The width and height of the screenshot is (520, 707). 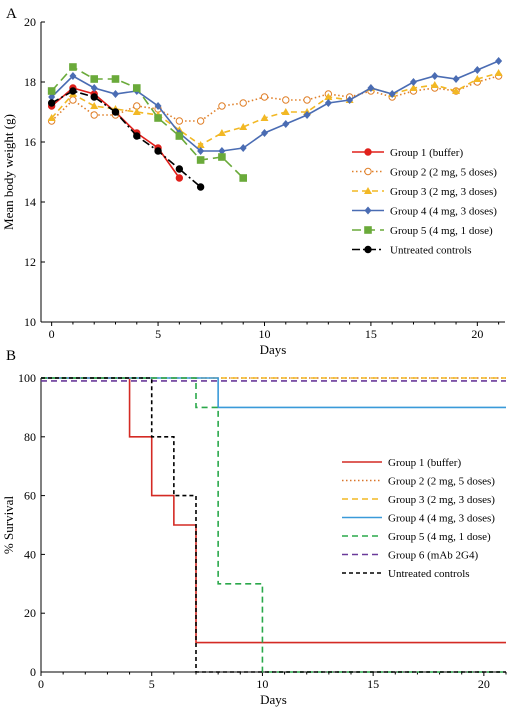 I want to click on x-tick-label: 0, so click(x=52, y=334).